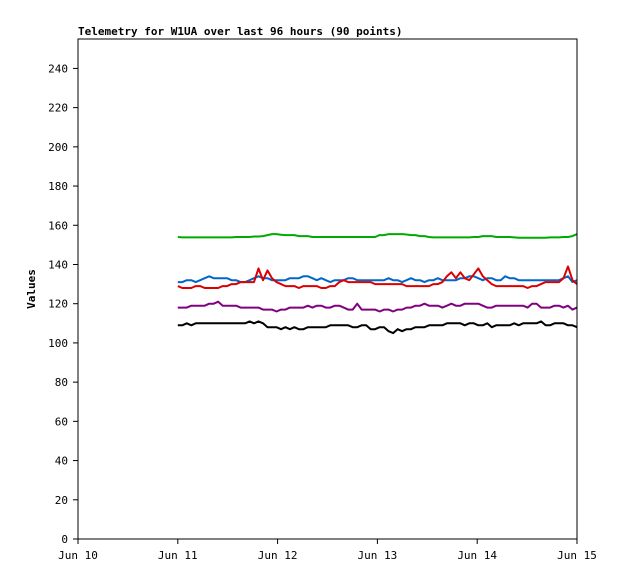  What do you see at coordinates (58, 108) in the screenshot?
I see `y-tick-label: 220` at bounding box center [58, 108].